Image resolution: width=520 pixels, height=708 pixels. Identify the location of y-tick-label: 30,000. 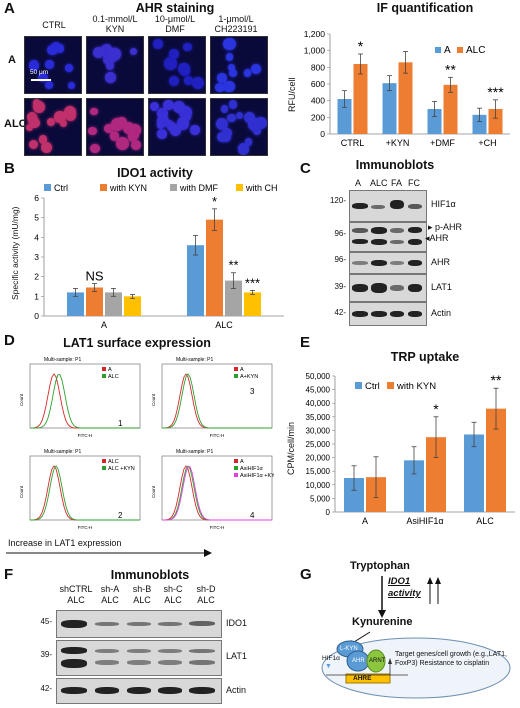
(318, 430).